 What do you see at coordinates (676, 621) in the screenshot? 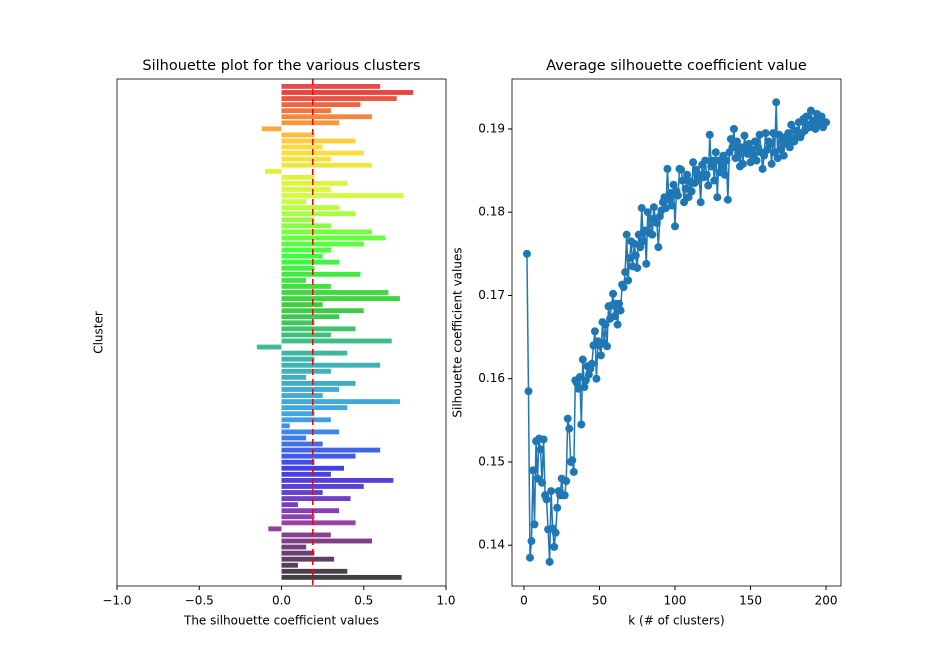
I see `x-axis-label: k (# of clusters)` at bounding box center [676, 621].